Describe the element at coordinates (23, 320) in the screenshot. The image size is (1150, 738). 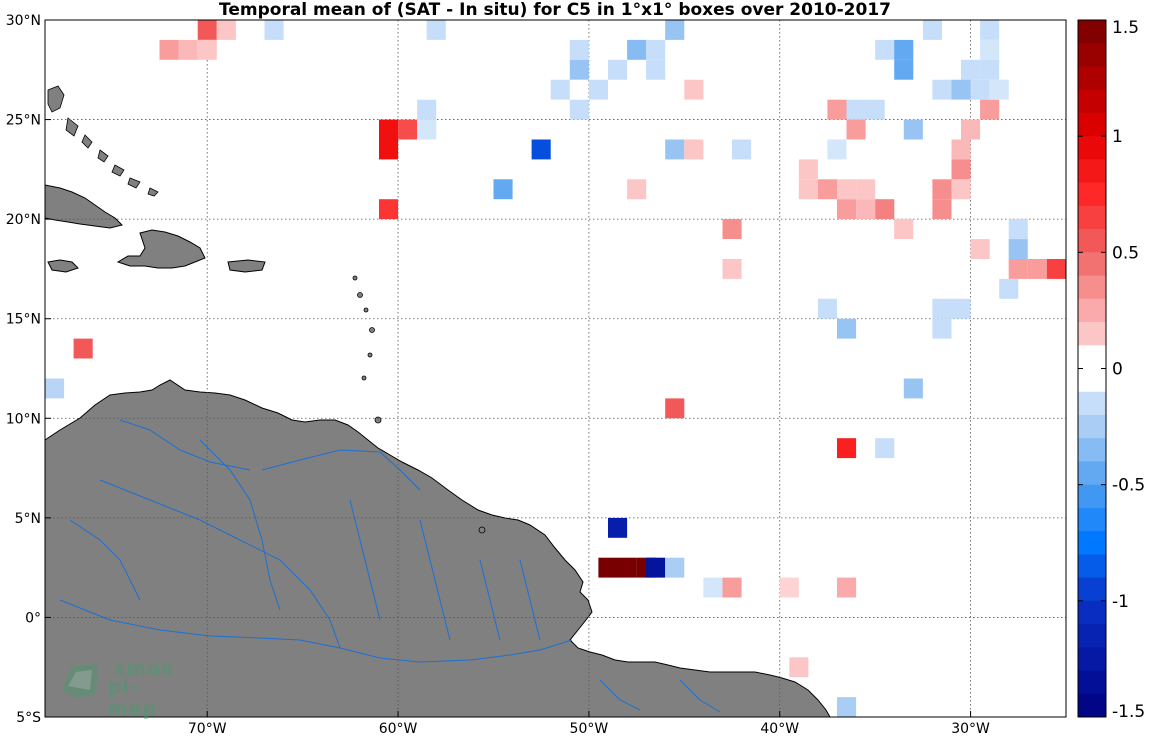
I see `y-tick-label: 15°N` at that location.